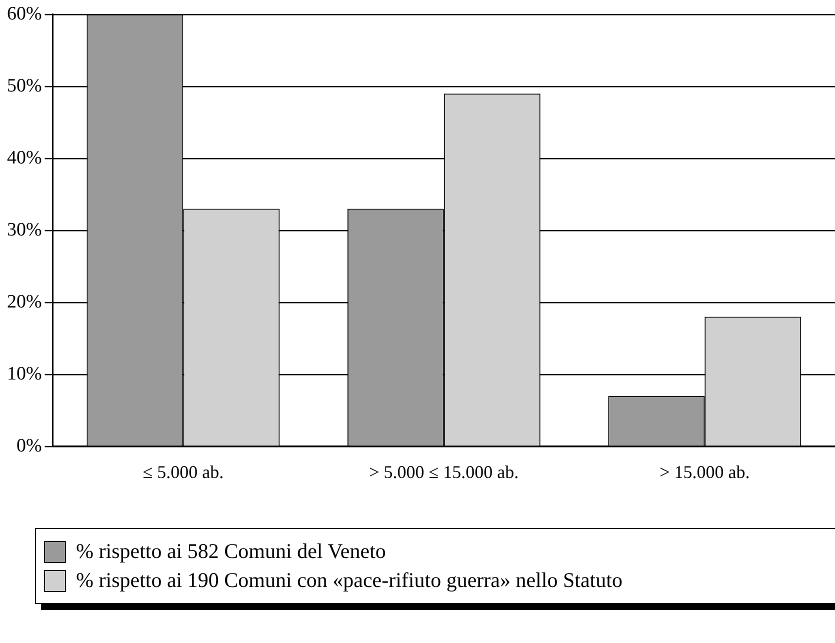 This screenshot has width=835, height=643. Describe the element at coordinates (349, 580) in the screenshot. I see `legend-label: % rispetto ai 190 Comuni con «pace-rifiuto guerra» nello Statuto` at that location.